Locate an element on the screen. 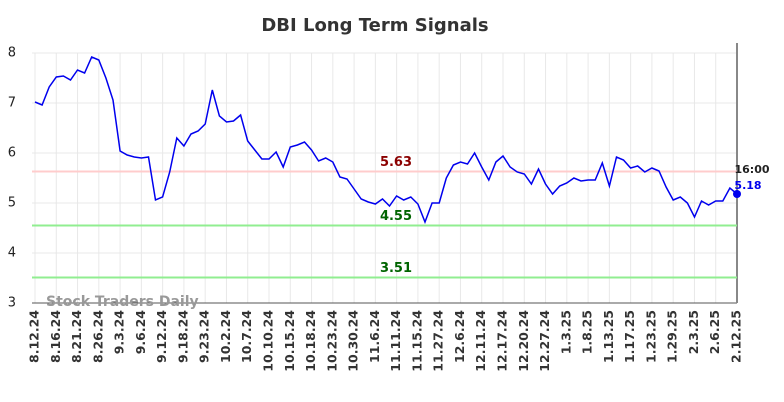 The image size is (784, 402). y-tick-label: 5 is located at coordinates (12, 203).